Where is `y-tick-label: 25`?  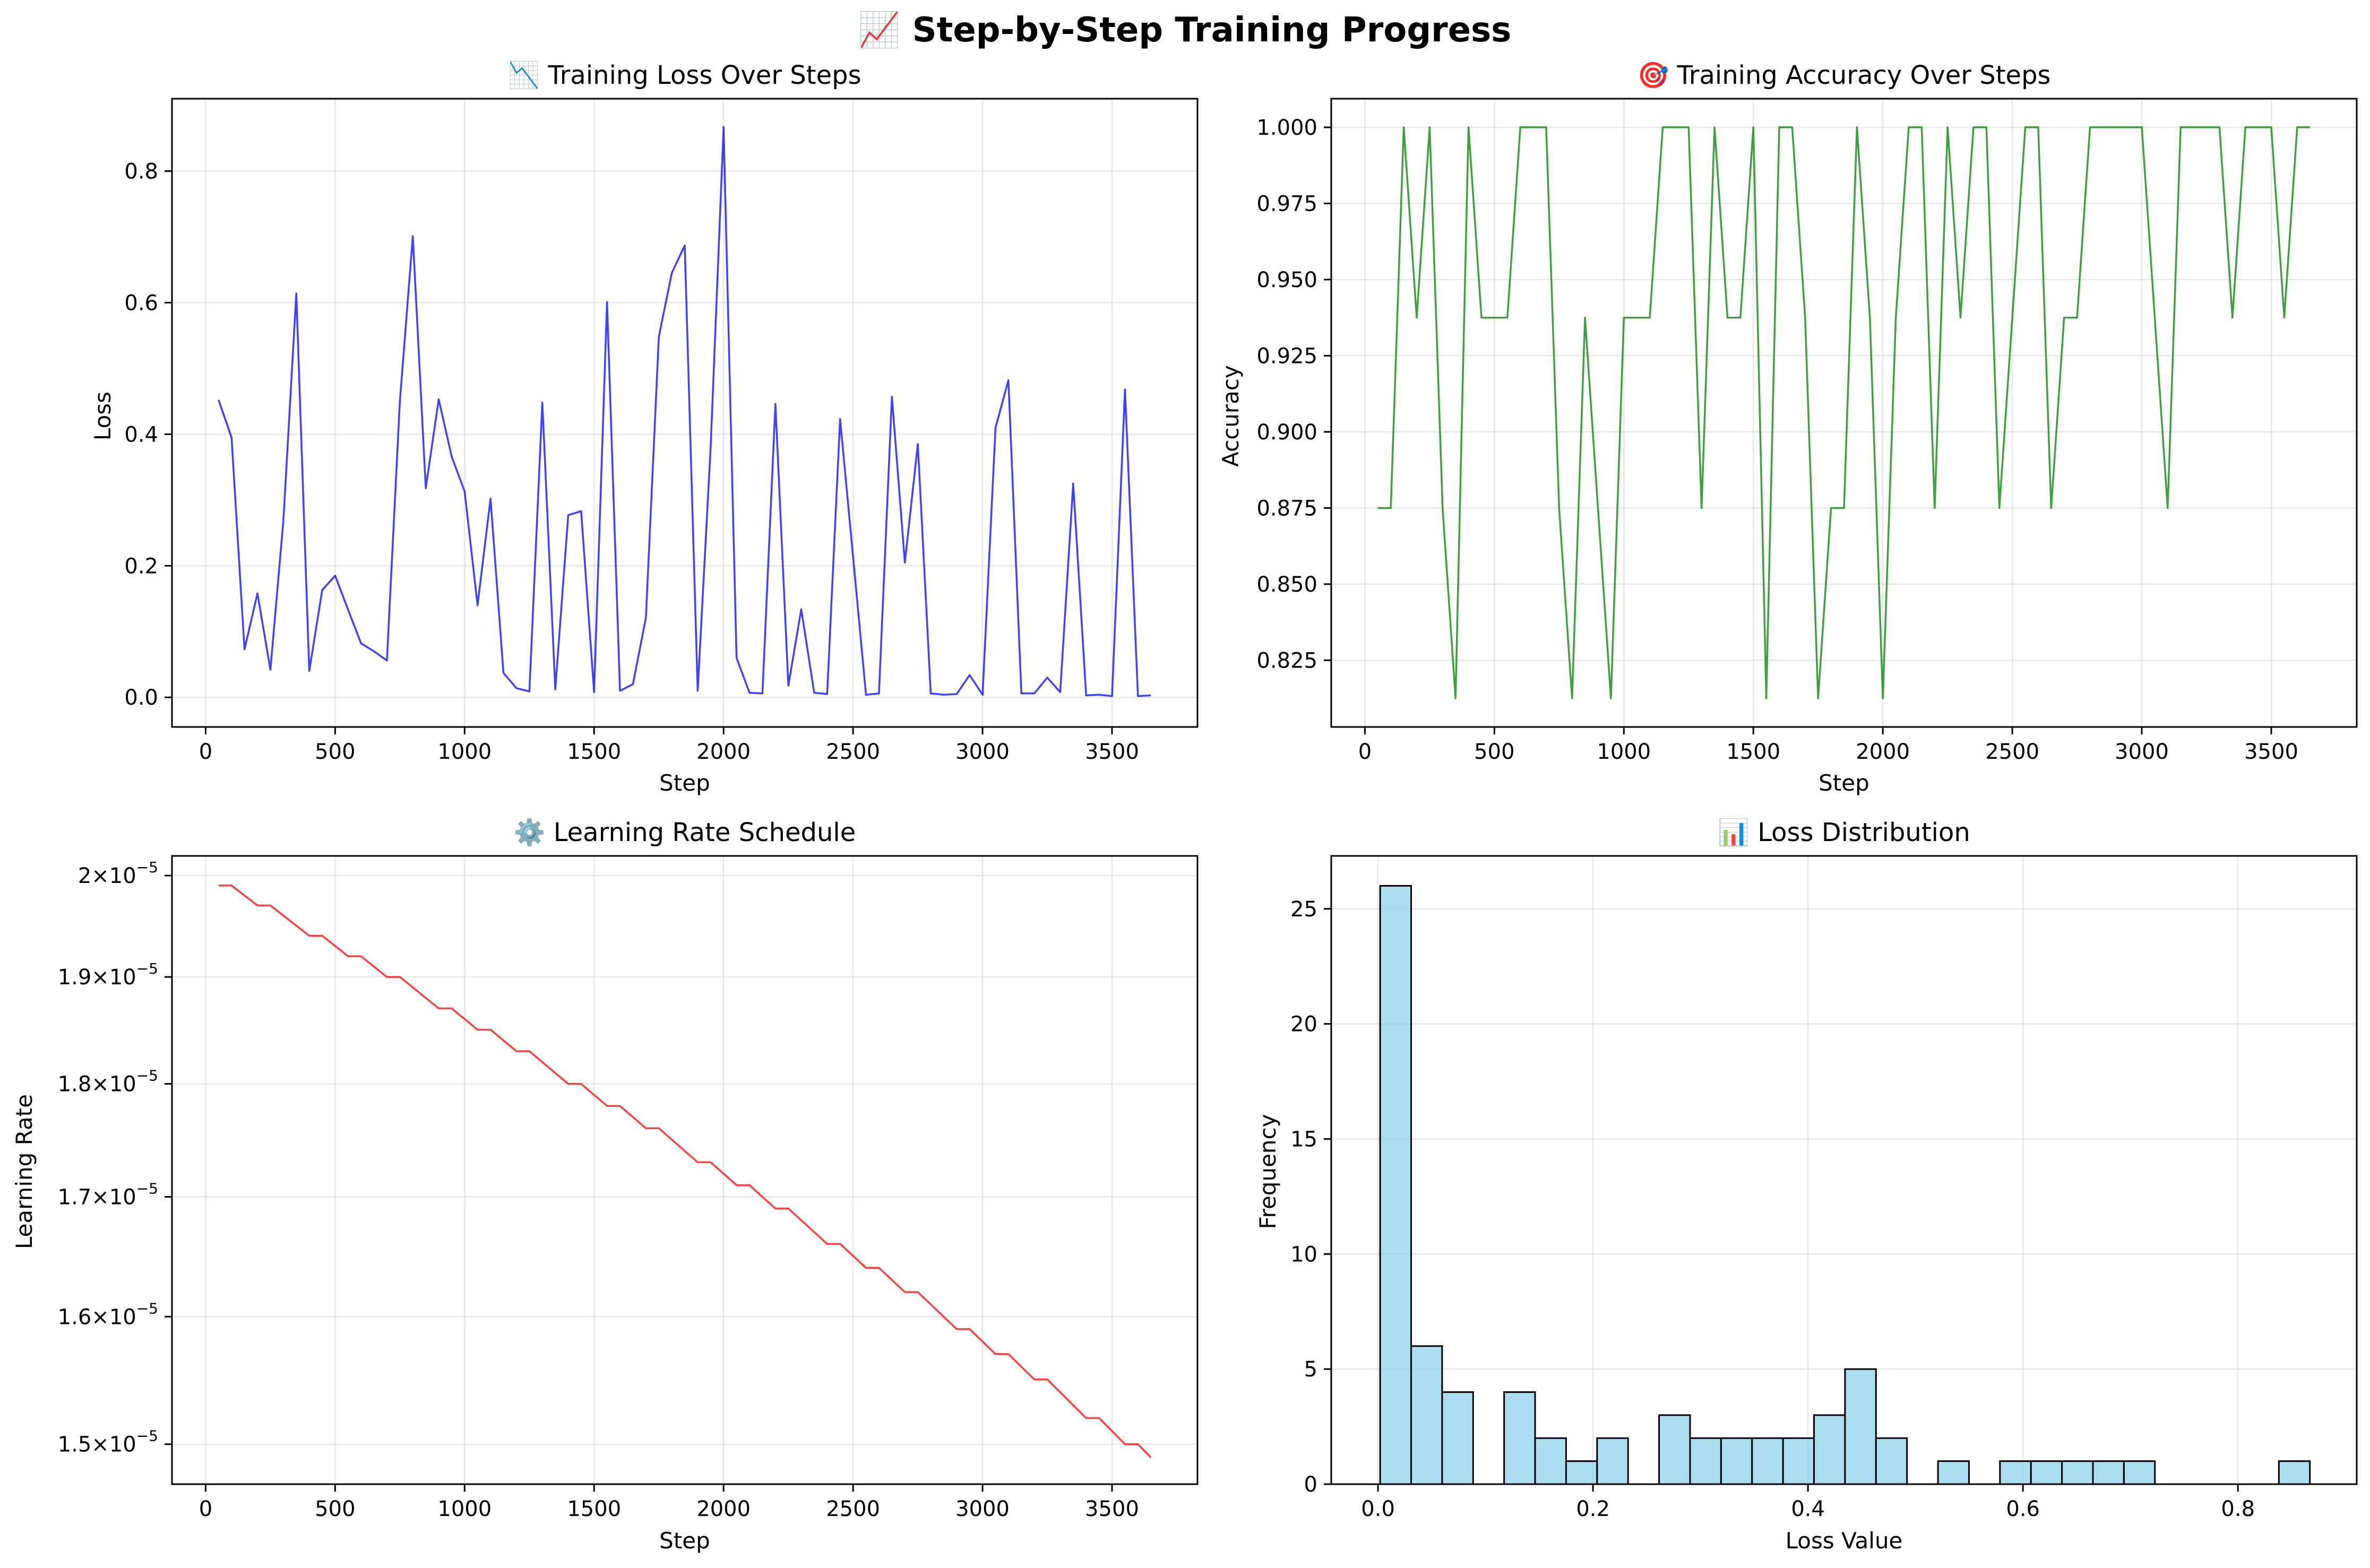
y-tick-label: 25 is located at coordinates (1304, 909).